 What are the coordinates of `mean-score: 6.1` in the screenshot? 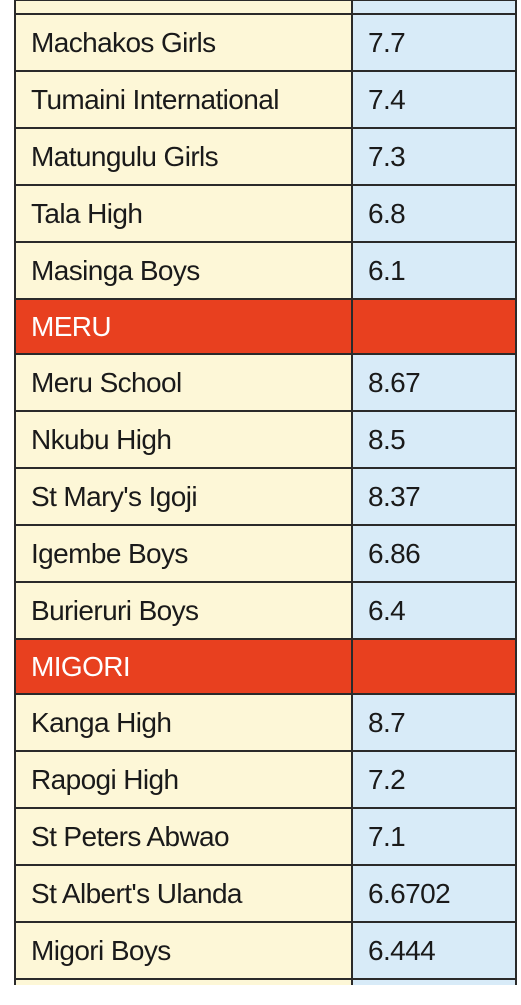 It's located at (434, 270).